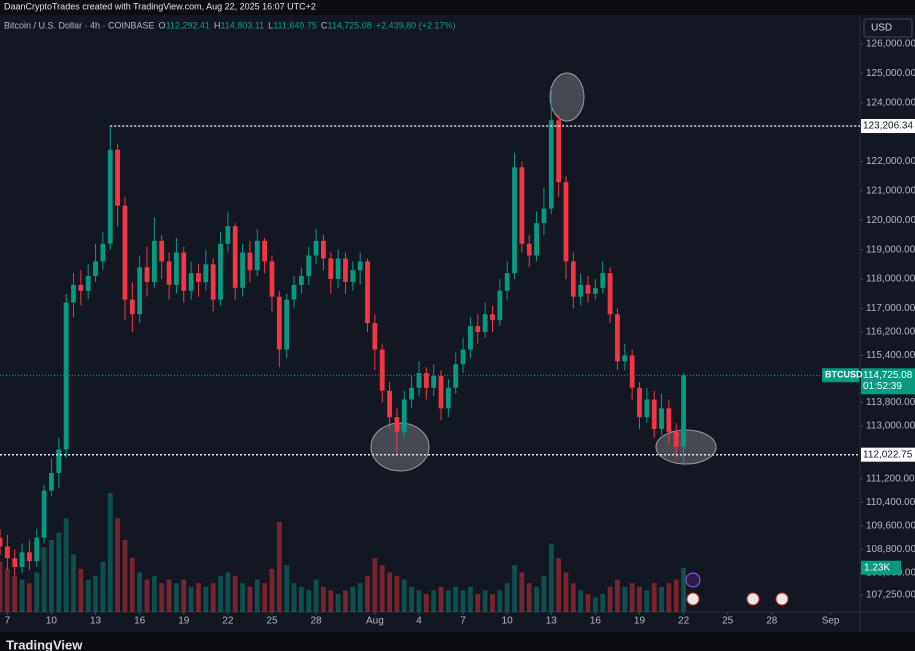 The image size is (915, 651). Describe the element at coordinates (457, 7) in the screenshot. I see `top-bar` at that location.